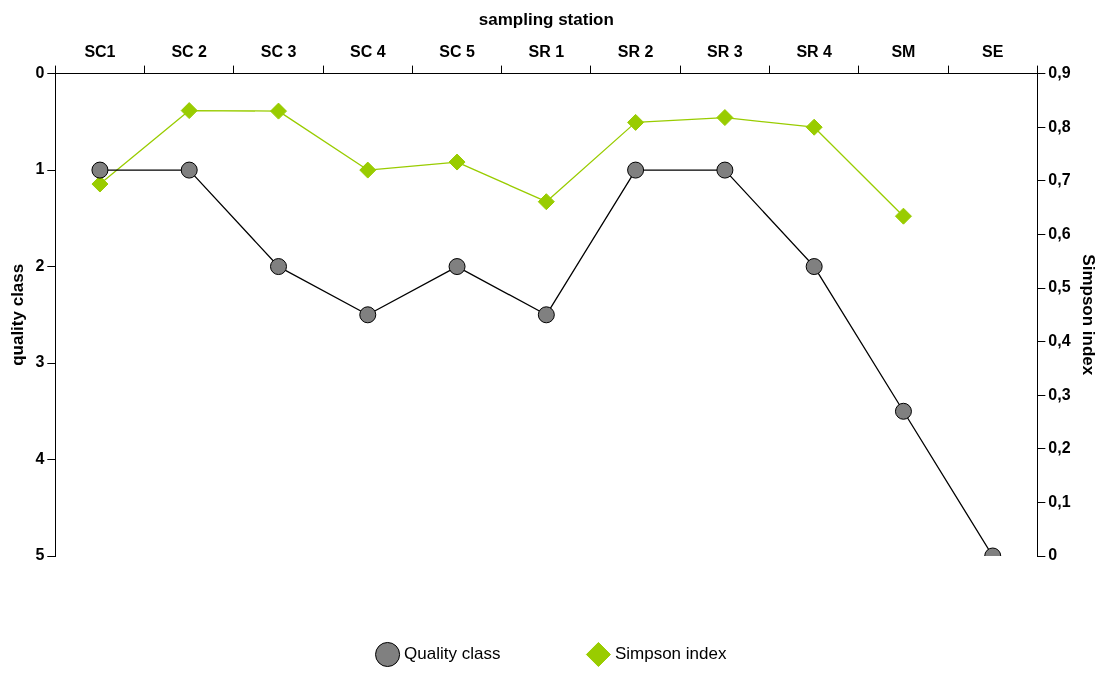 This screenshot has height=683, width=1106. I want to click on y-tick-label: 4, so click(40, 458).